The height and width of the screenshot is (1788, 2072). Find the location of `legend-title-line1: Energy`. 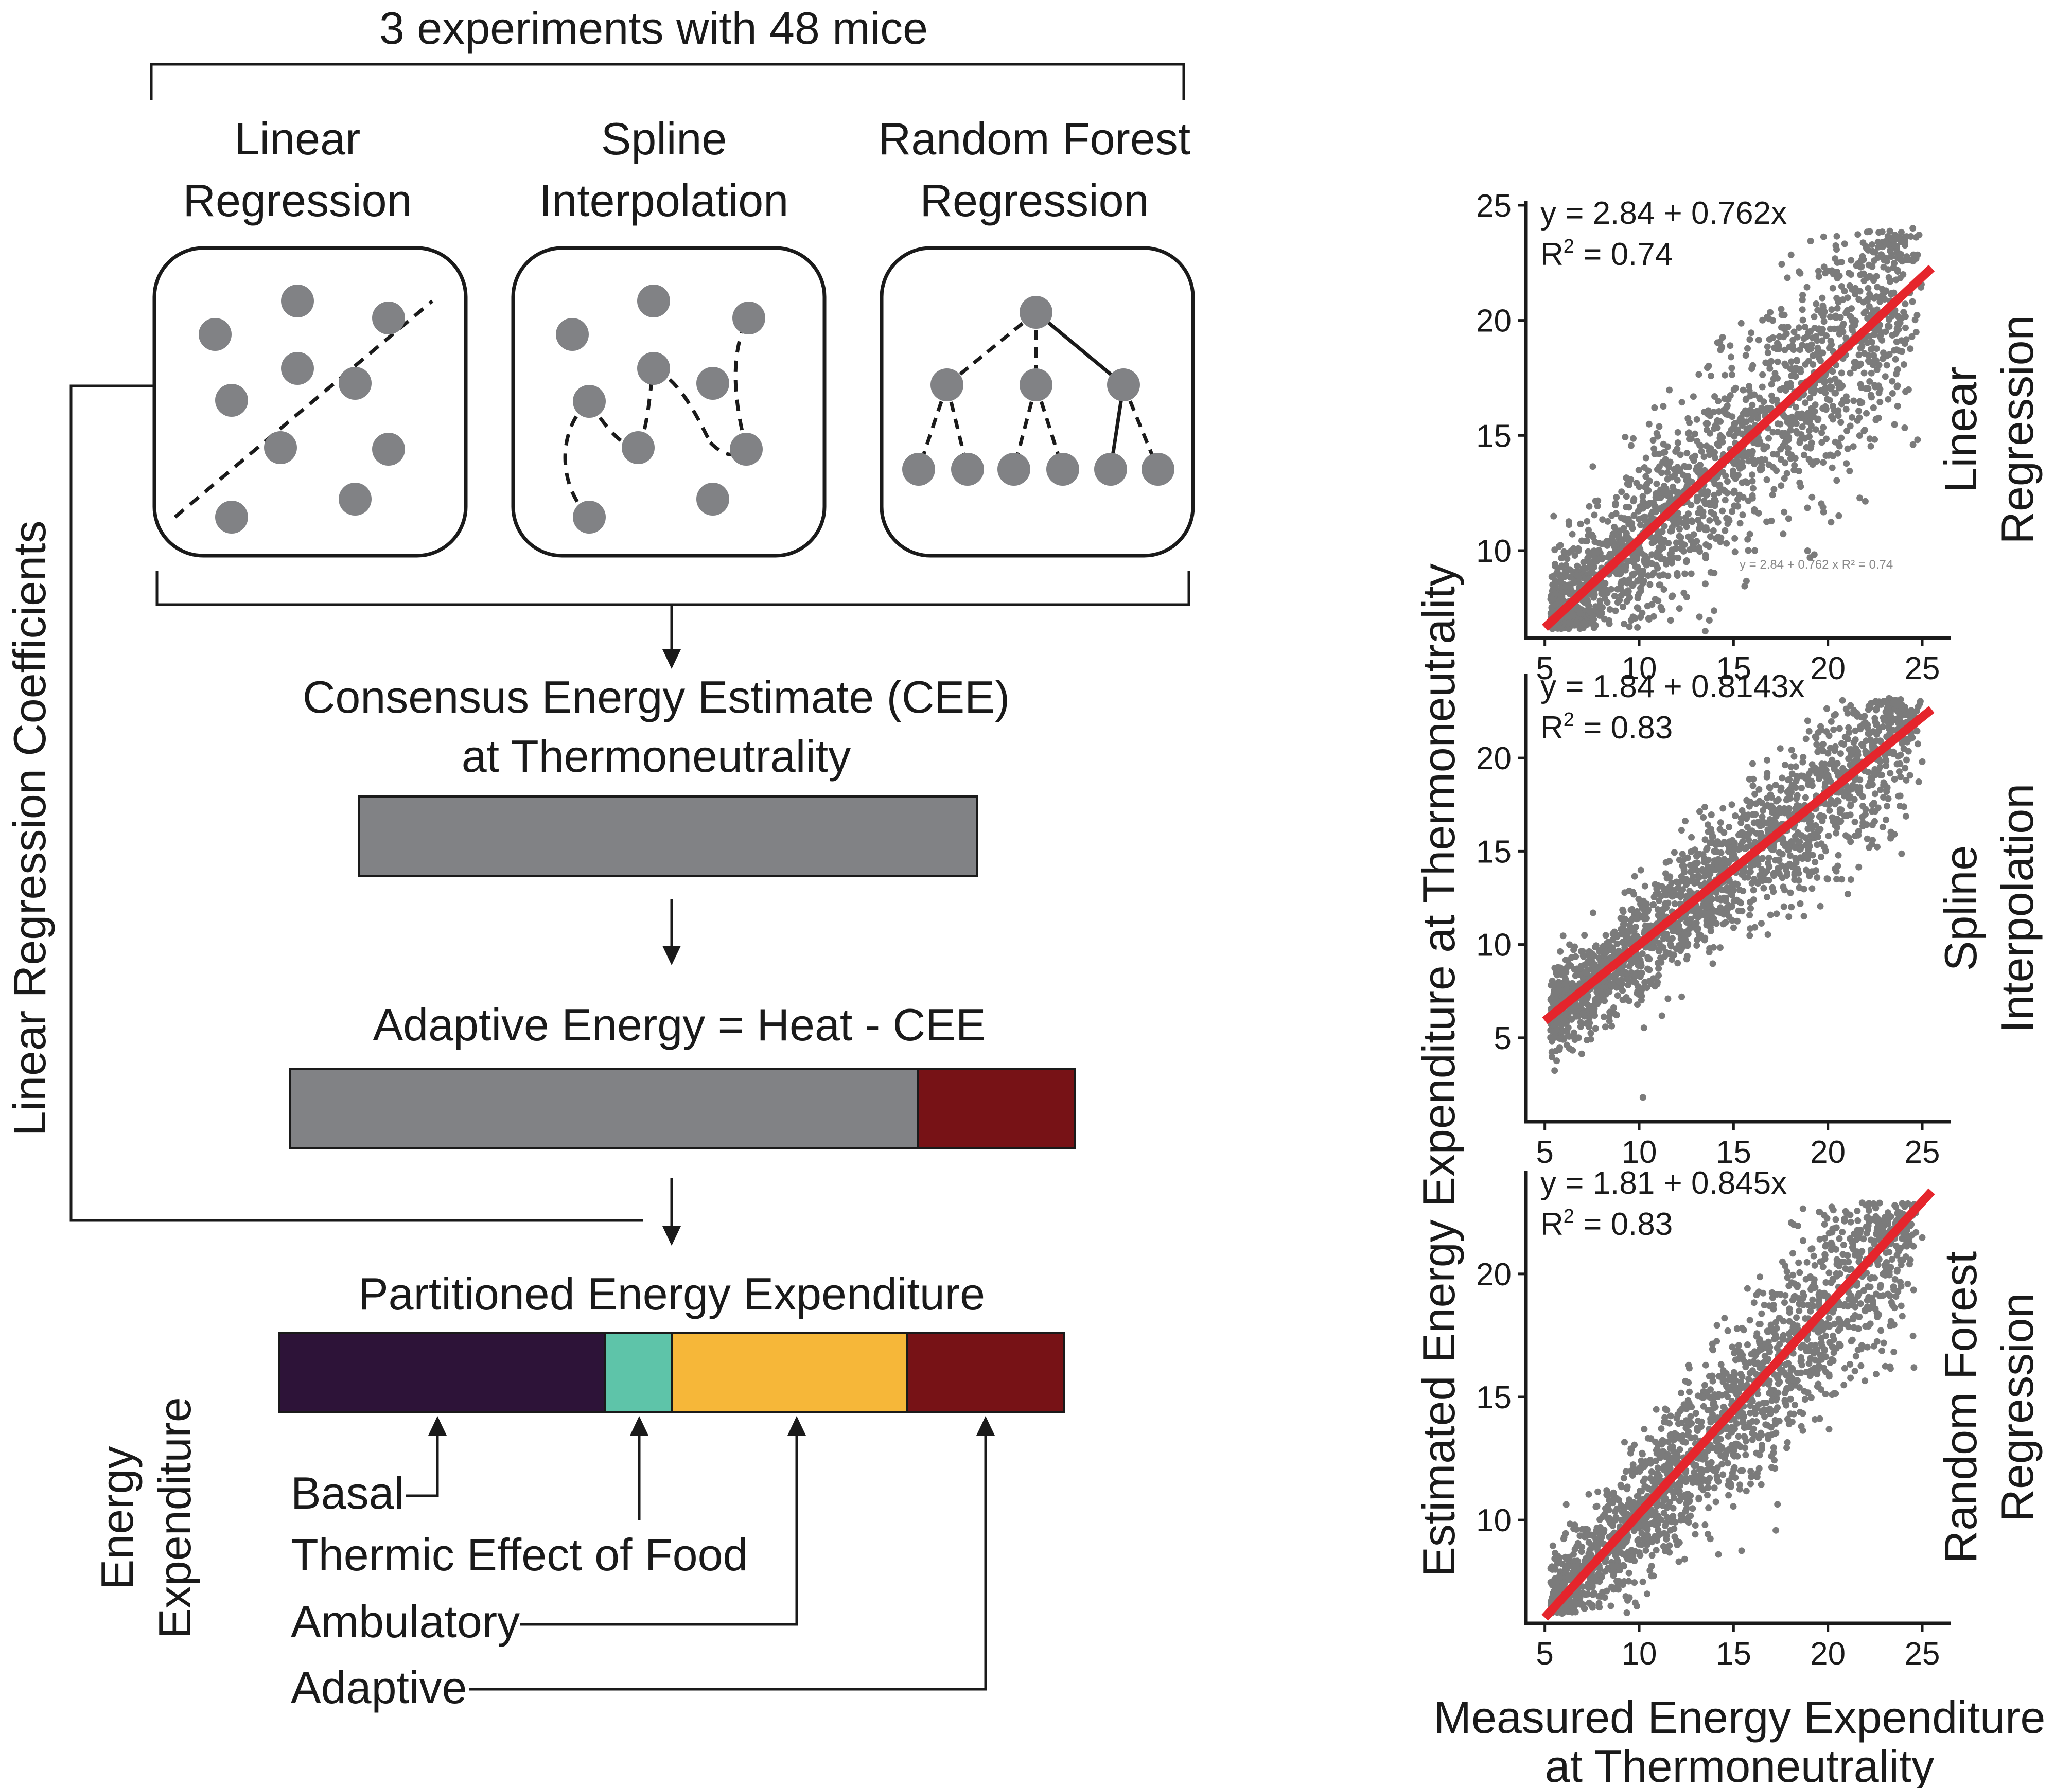

legend-title-line1: Energy is located at coordinates (117, 1518).